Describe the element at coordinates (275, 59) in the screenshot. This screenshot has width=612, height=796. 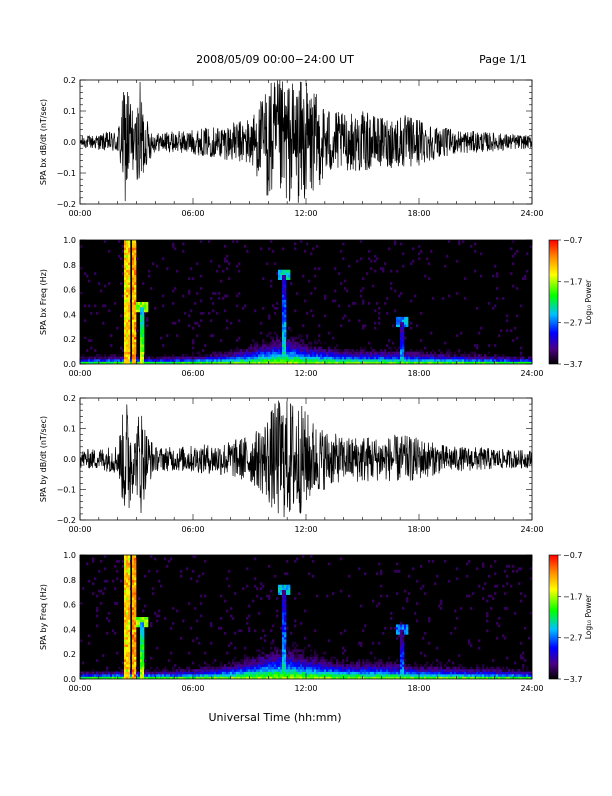
I see `date-range-title: 2008/05/09 00:00−24:00 UT` at that location.